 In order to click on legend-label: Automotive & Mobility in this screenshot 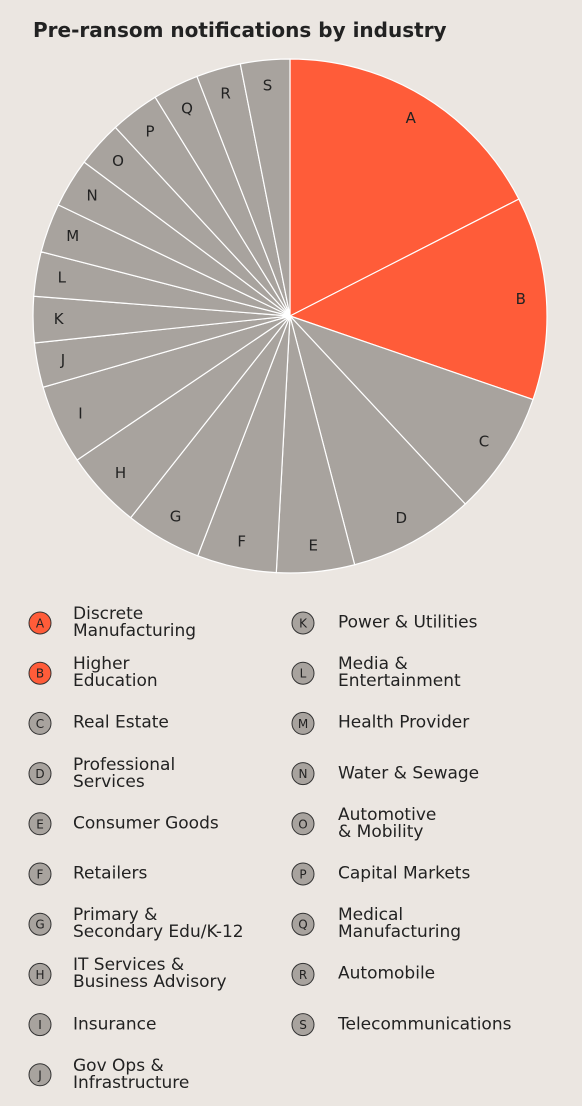, I will do `click(387, 823)`.